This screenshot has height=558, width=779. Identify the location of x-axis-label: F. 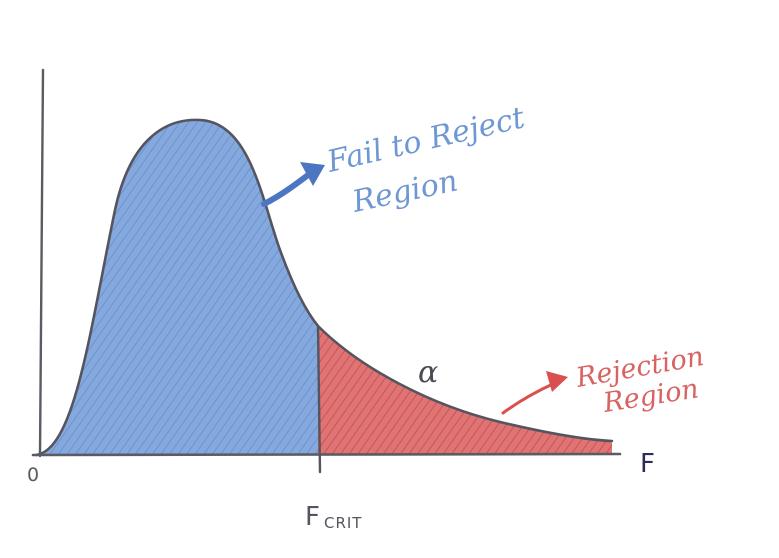
(647, 464).